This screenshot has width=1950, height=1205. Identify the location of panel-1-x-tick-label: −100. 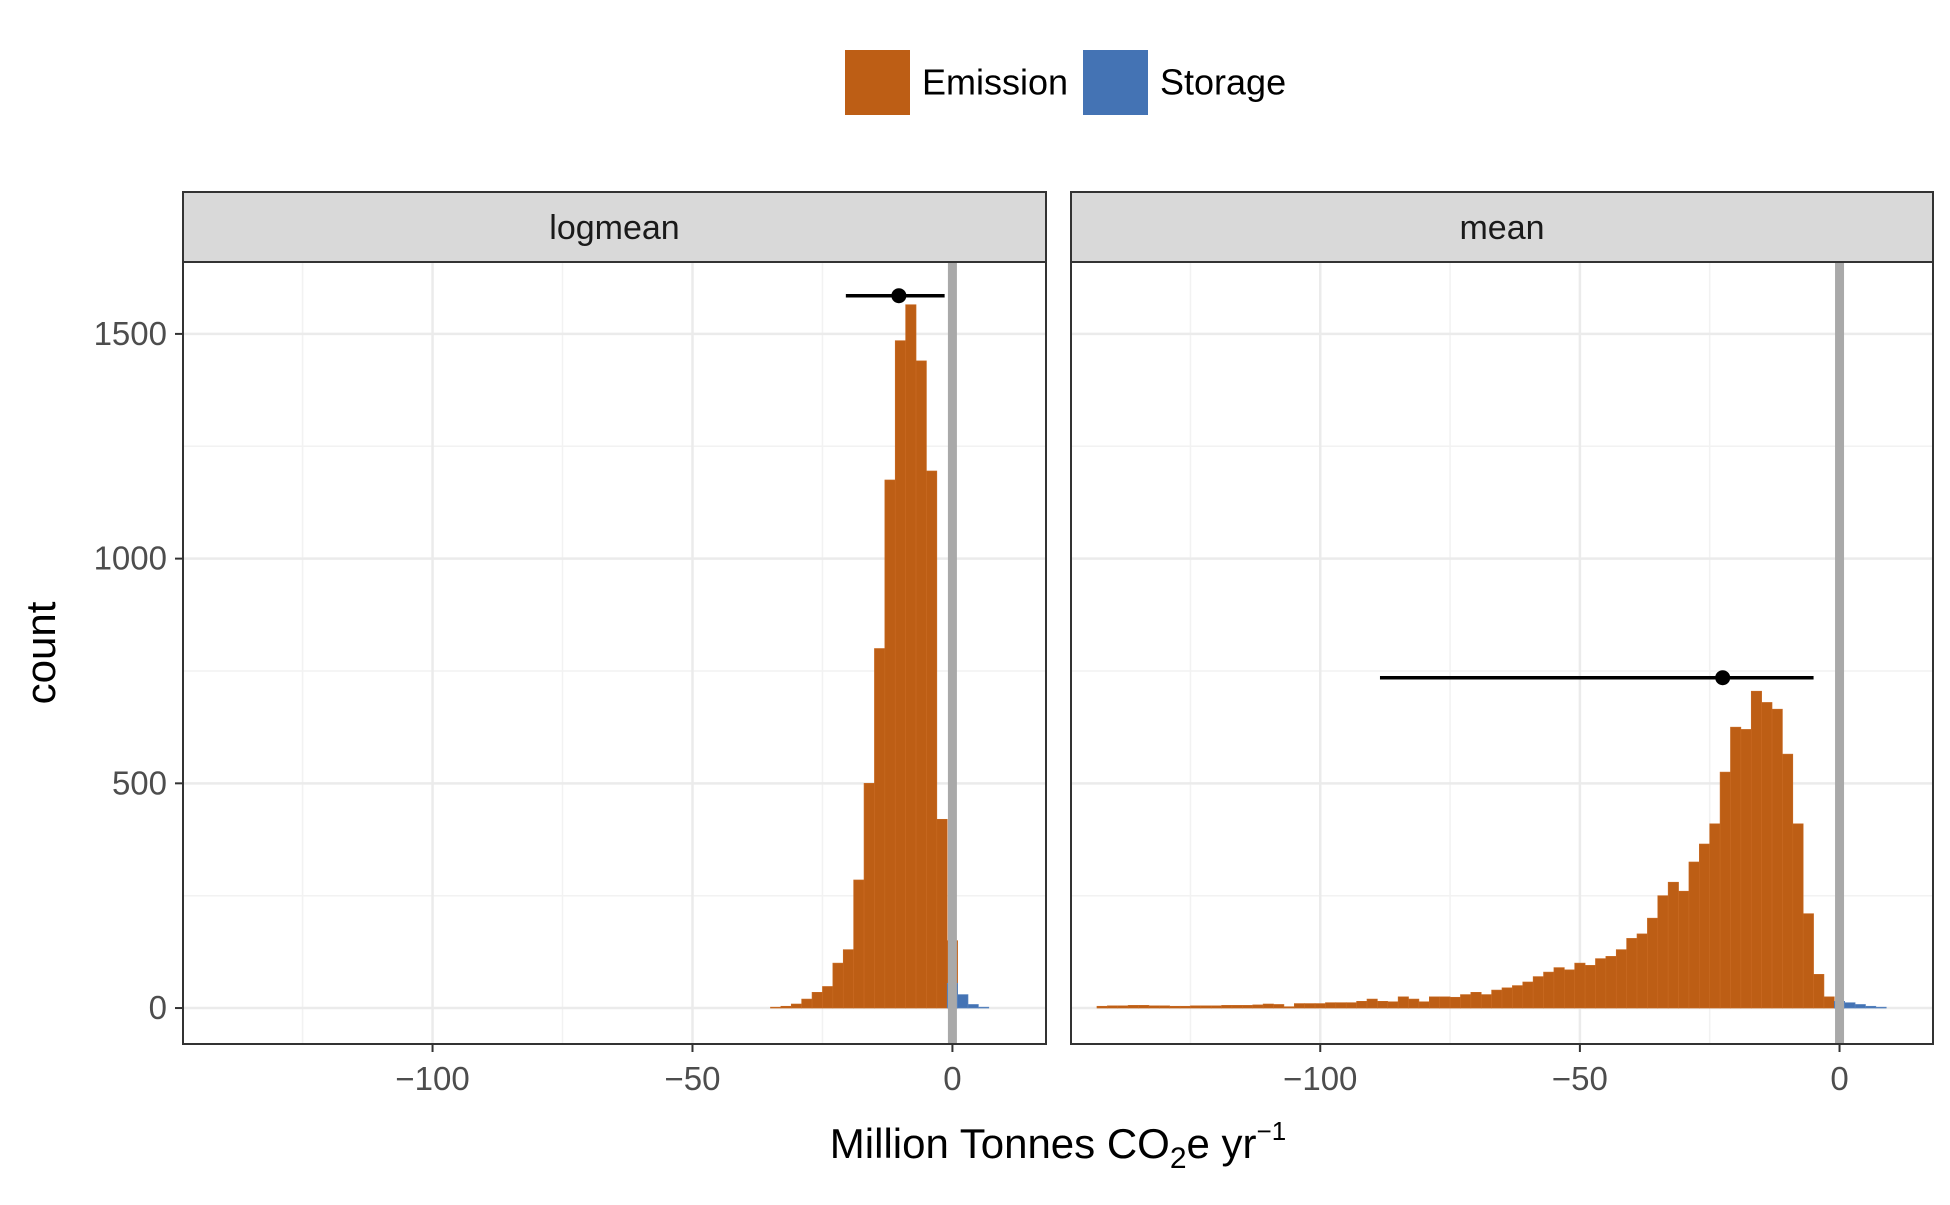
(432, 1078).